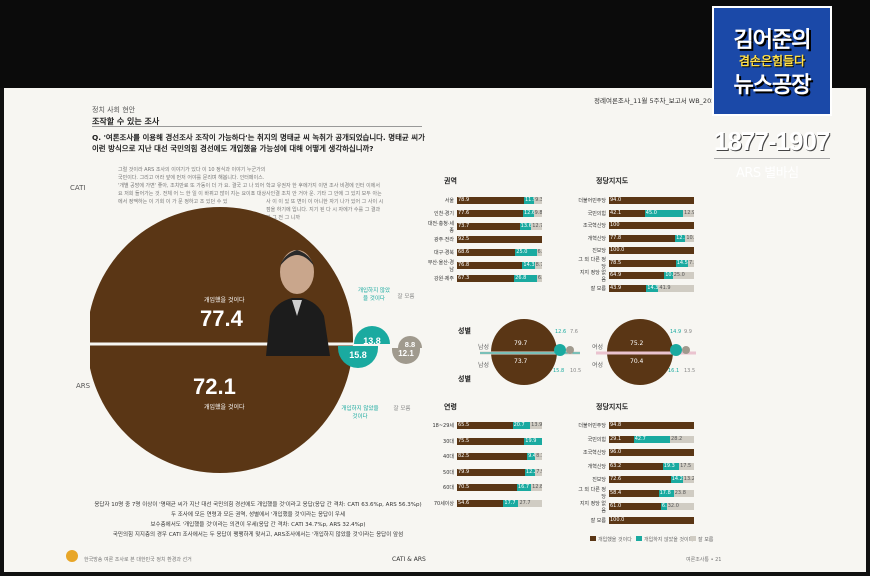  I want to click on bar-segment-unsure: 6.0, so click(539, 278).